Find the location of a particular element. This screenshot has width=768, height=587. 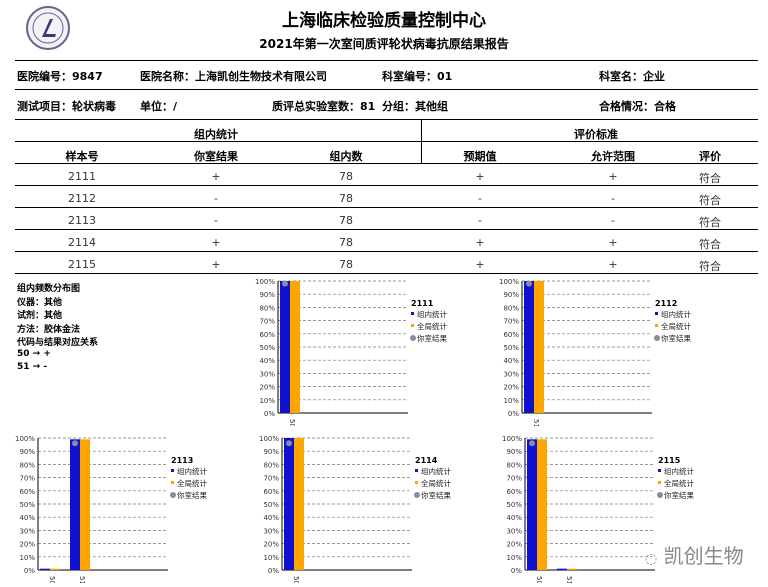

report-title: 上海临床检验质量控制中心 is located at coordinates (384, 21).